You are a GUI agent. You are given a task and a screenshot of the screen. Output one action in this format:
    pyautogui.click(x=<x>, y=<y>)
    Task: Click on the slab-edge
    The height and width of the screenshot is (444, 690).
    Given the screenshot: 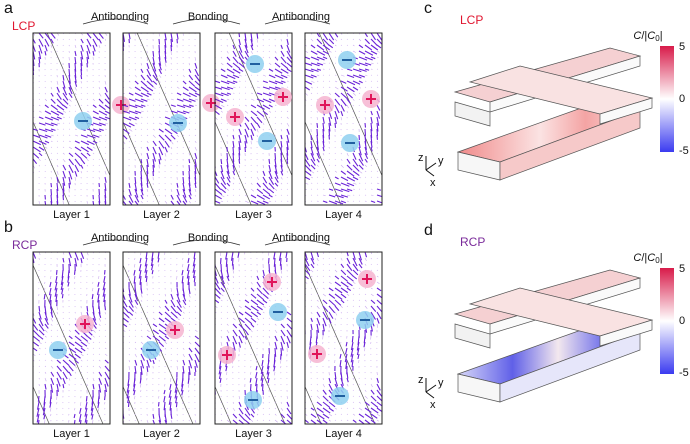 What is the action you would take?
    pyautogui.click(x=51, y=162)
    